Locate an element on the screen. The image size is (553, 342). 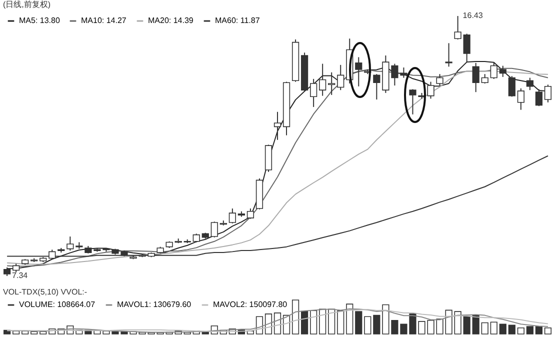
legend-label: VOLUME: 108664.07 is located at coordinates (57, 304).